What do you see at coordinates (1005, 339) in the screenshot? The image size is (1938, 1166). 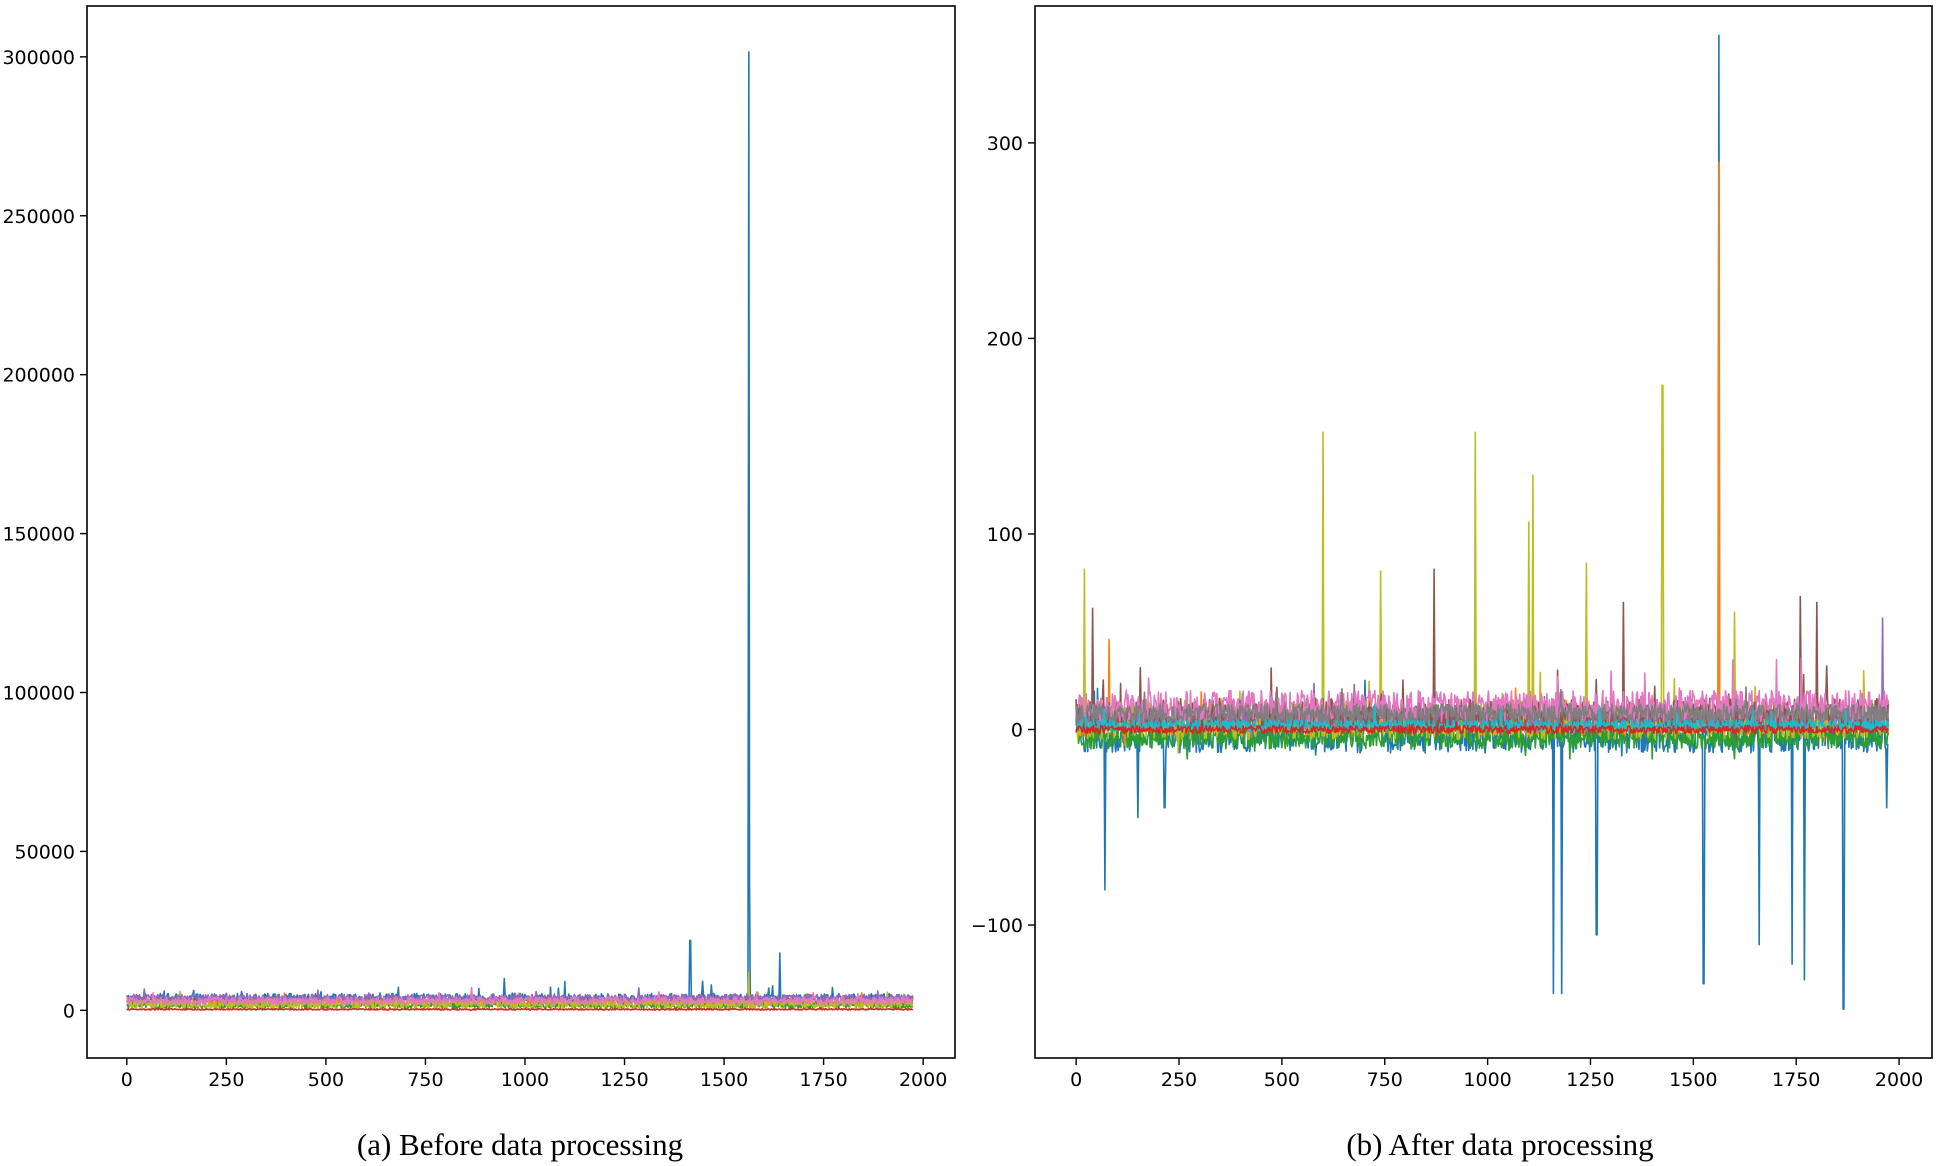 I see `y-tick-label: 200` at bounding box center [1005, 339].